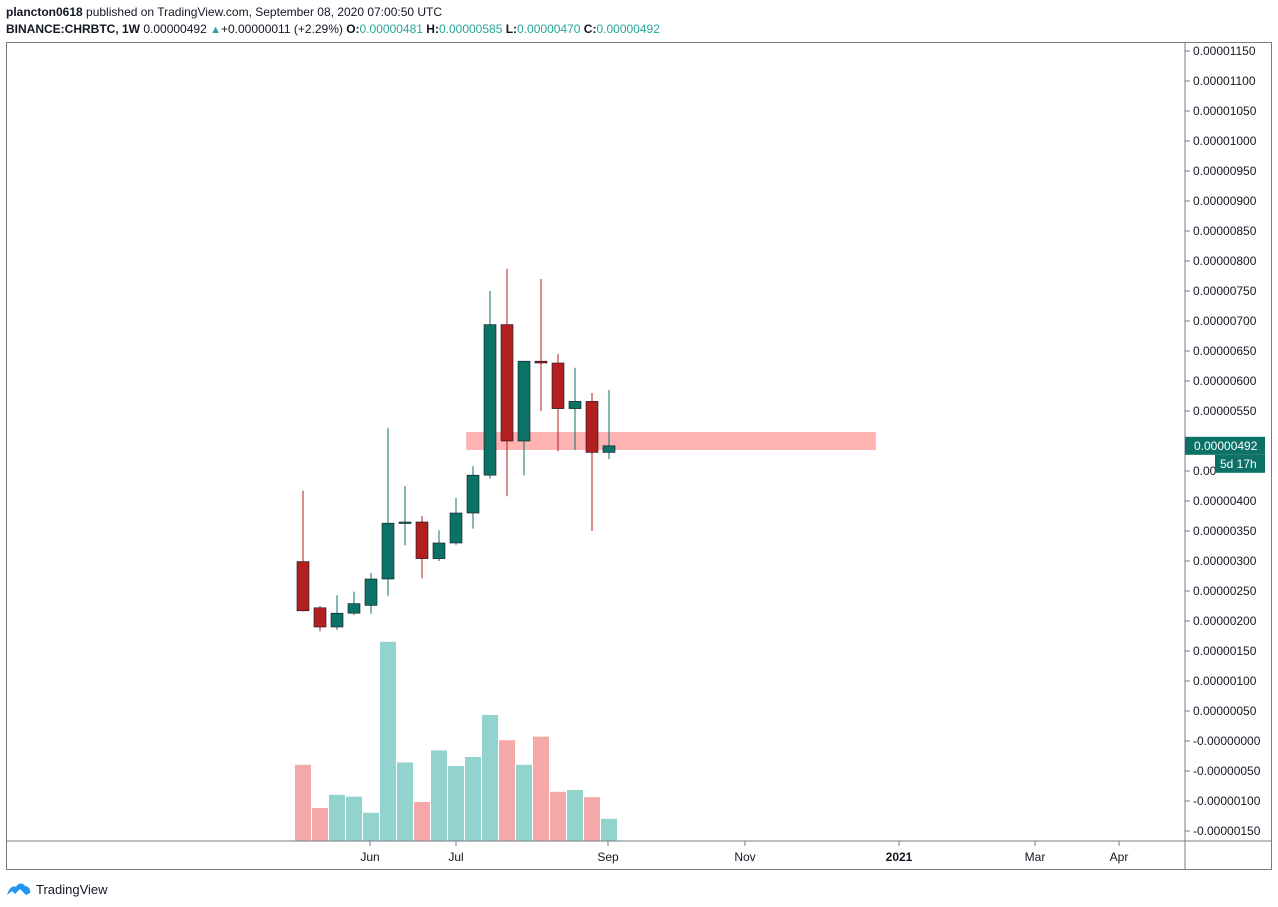 The image size is (1278, 907). What do you see at coordinates (1225, 111) in the screenshot?
I see `price-tick-label: 0.00001050` at bounding box center [1225, 111].